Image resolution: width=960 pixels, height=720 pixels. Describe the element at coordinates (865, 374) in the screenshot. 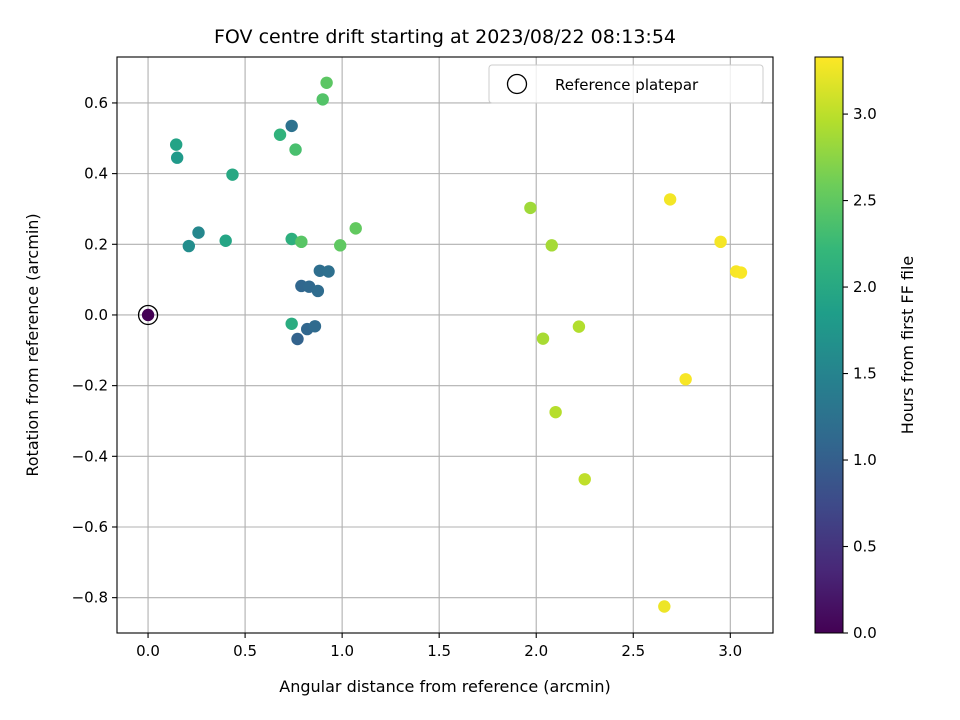

I see `colorbar-tick-label: 1.5` at that location.